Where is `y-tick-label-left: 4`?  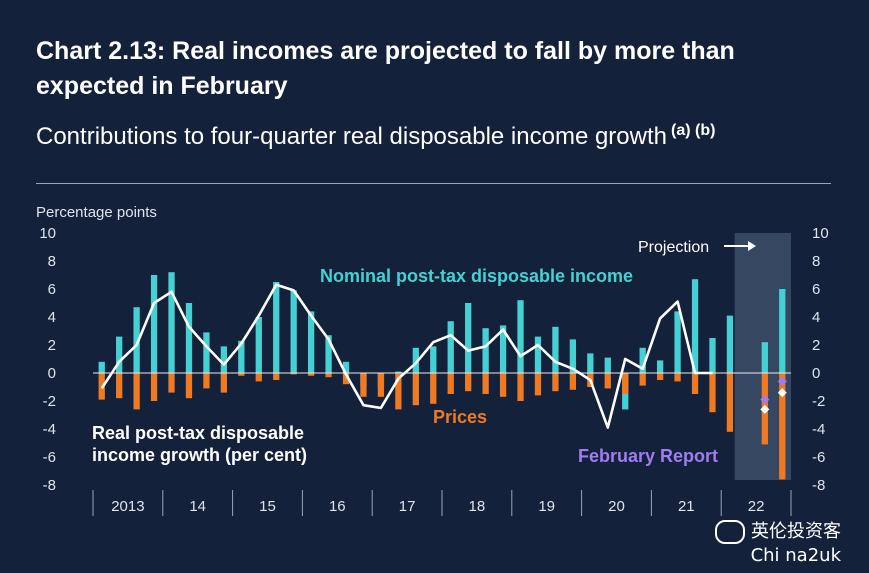
y-tick-label-left: 4 is located at coordinates (52, 317).